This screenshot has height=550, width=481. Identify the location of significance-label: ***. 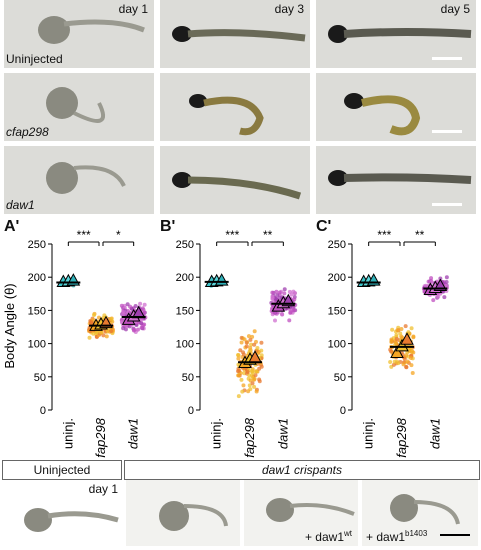
(232, 235).